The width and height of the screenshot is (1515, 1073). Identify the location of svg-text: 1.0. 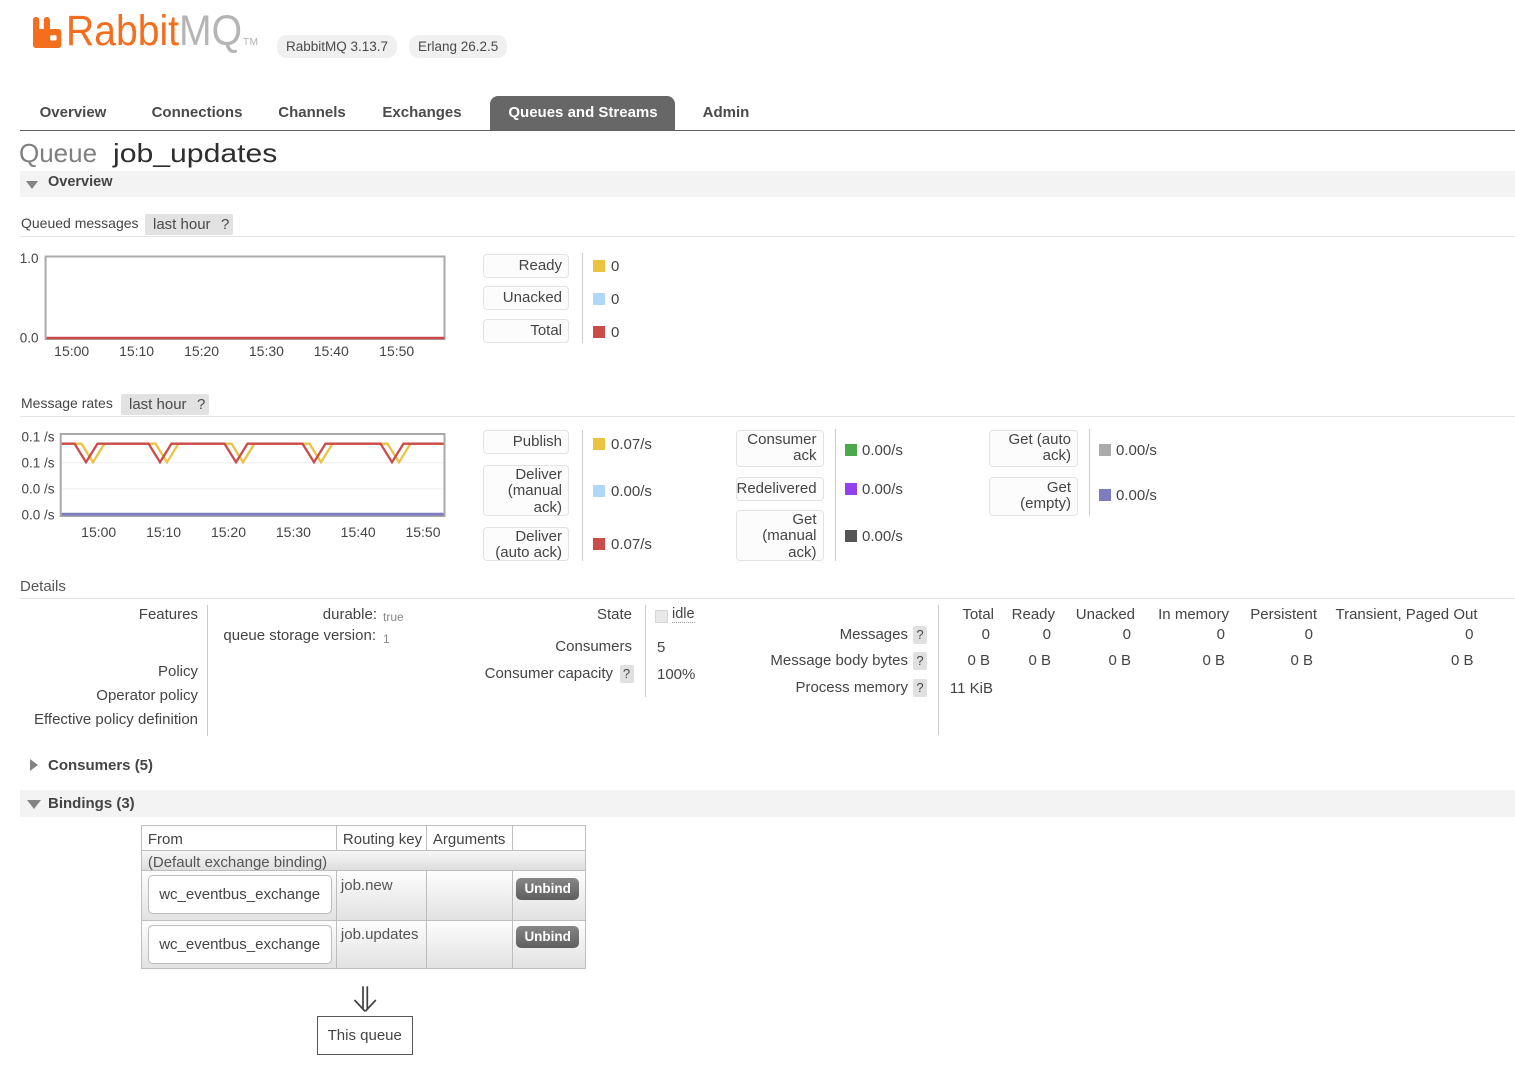
(29, 258).